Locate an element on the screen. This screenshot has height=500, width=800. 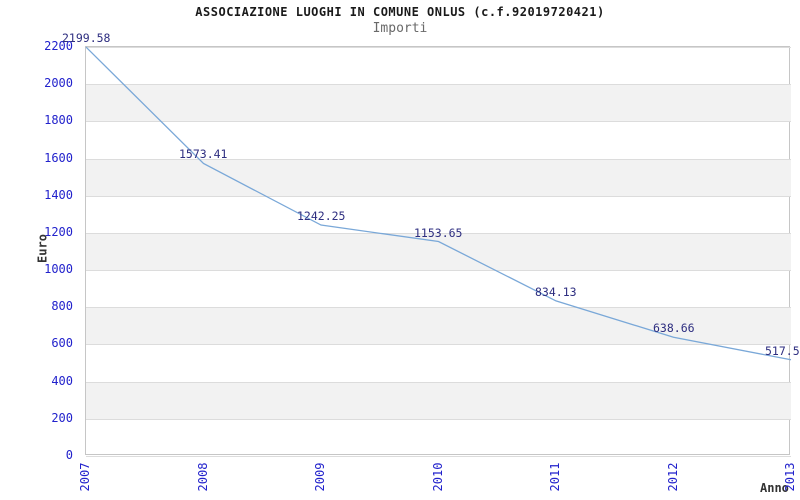
y-axis-tick-label: 1600 is located at coordinates (58, 158).